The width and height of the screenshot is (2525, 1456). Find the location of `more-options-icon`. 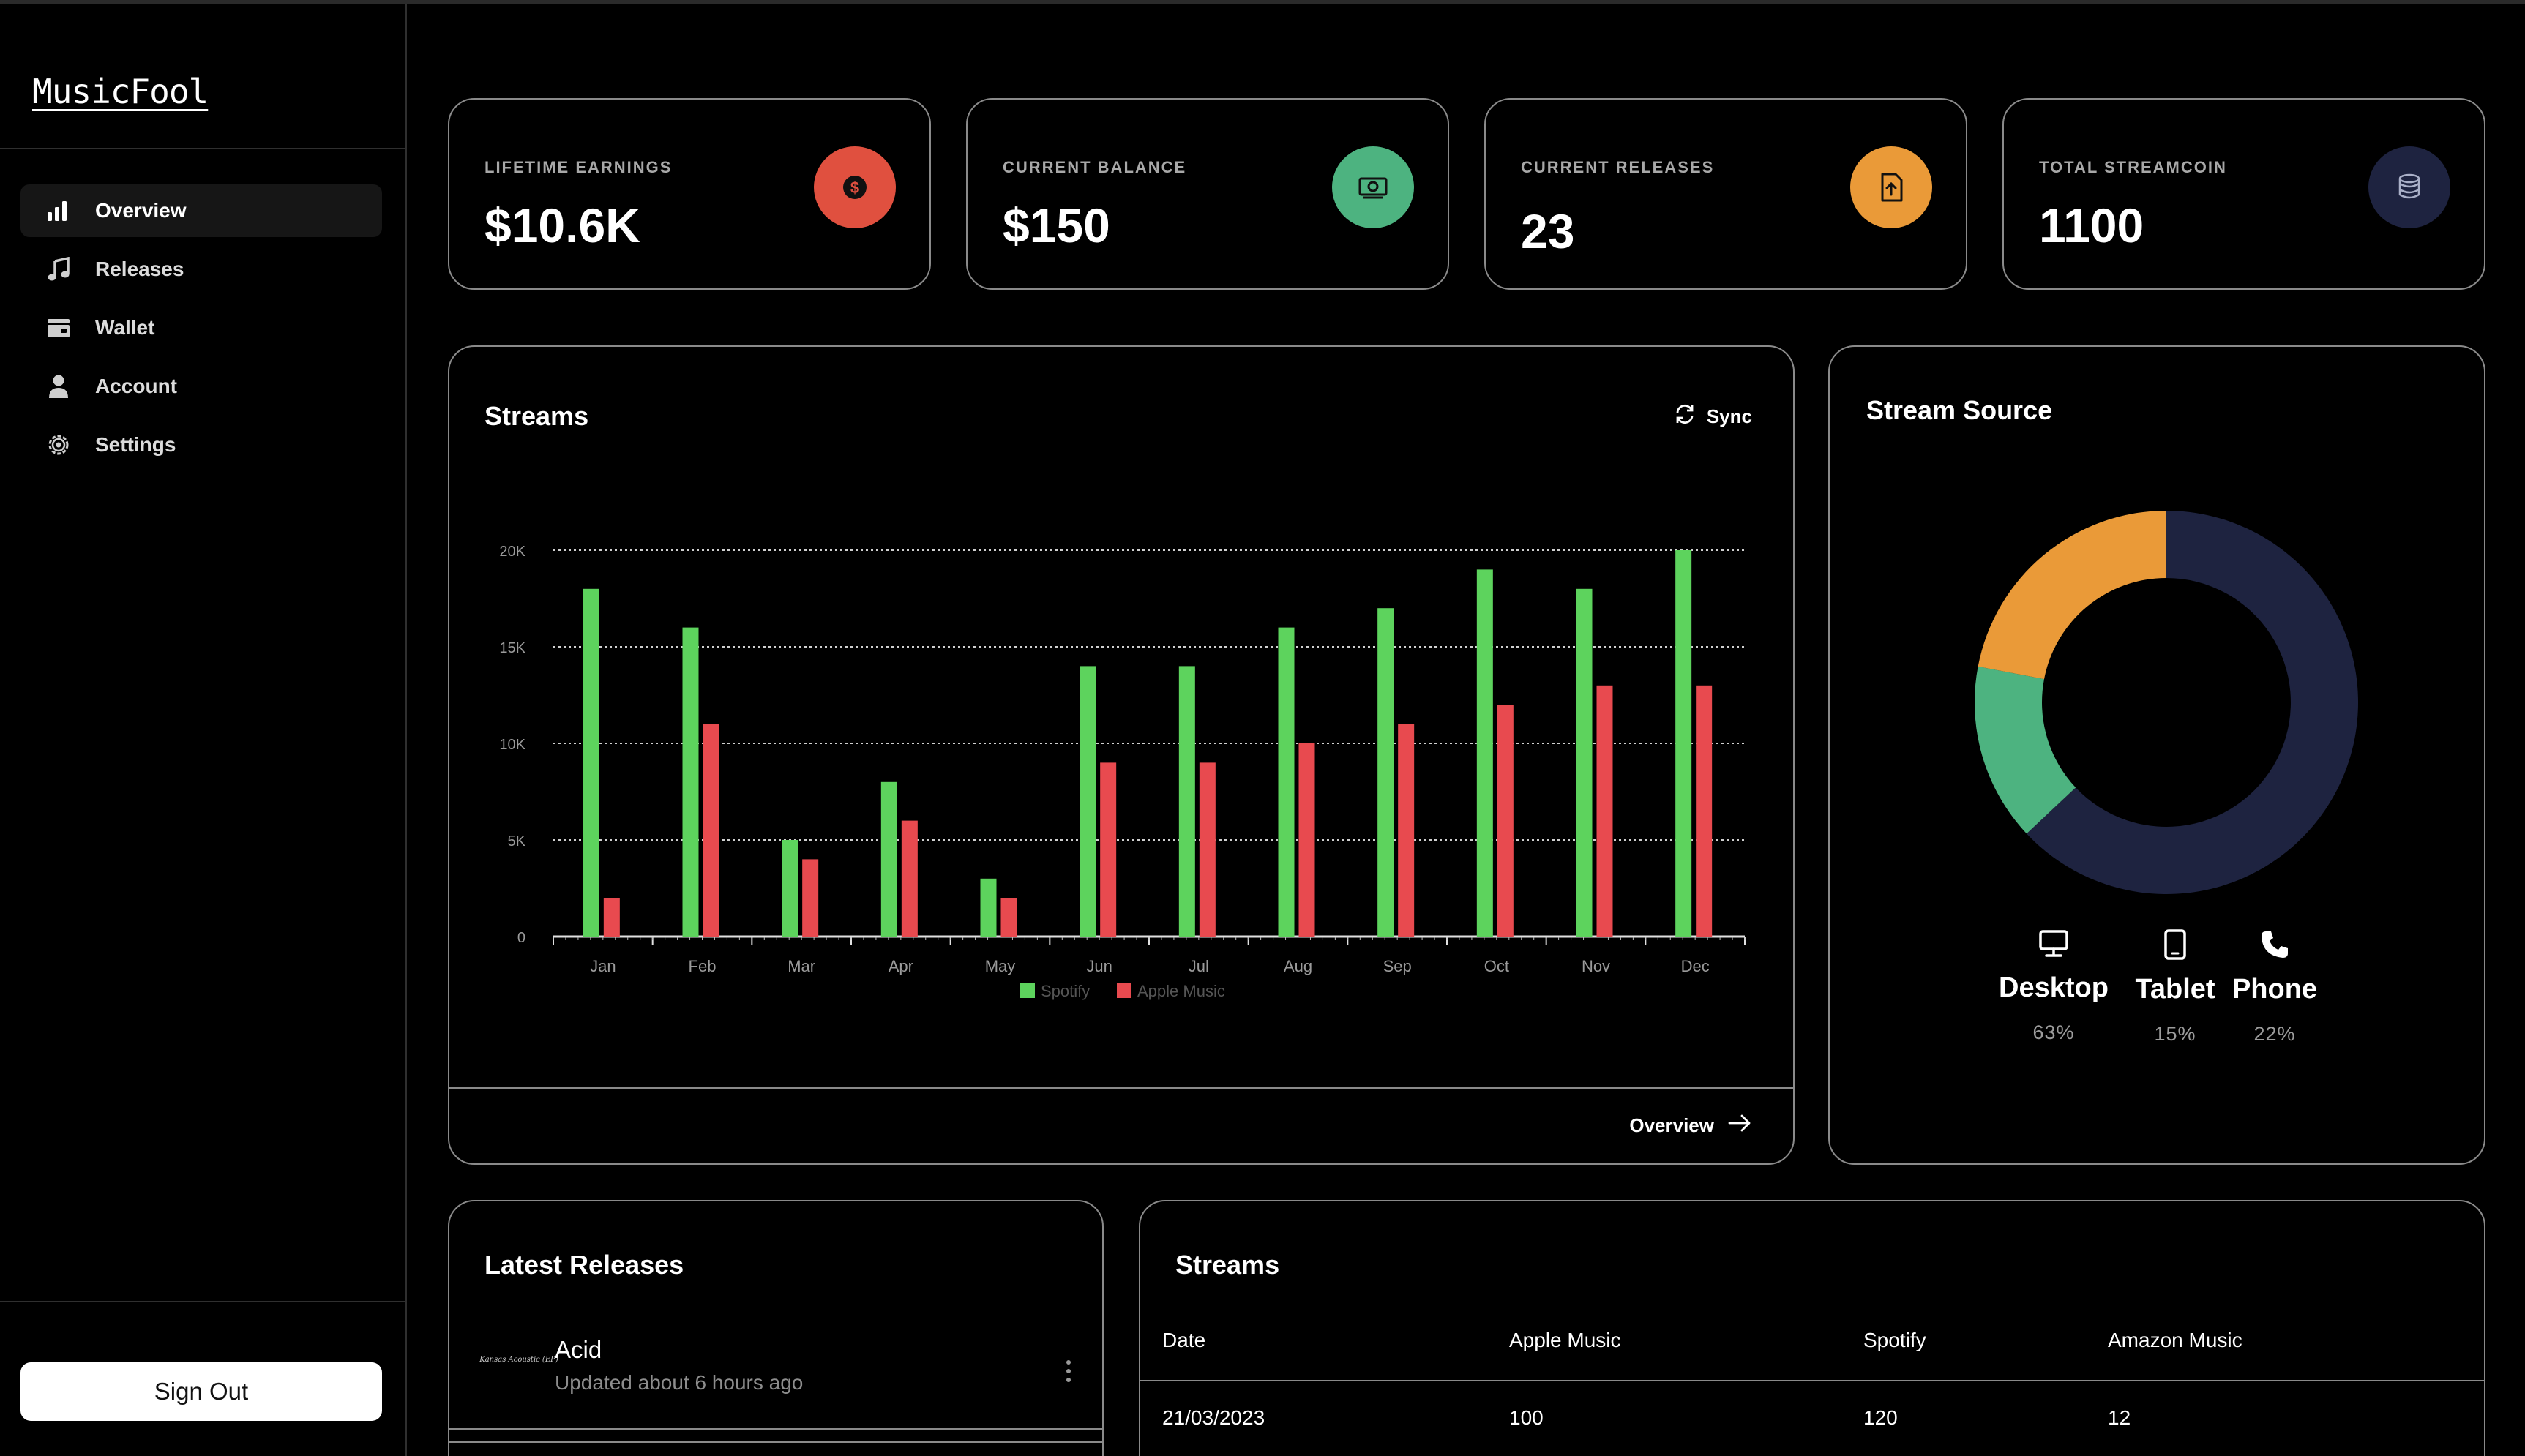

more-options-icon is located at coordinates (1069, 1371).